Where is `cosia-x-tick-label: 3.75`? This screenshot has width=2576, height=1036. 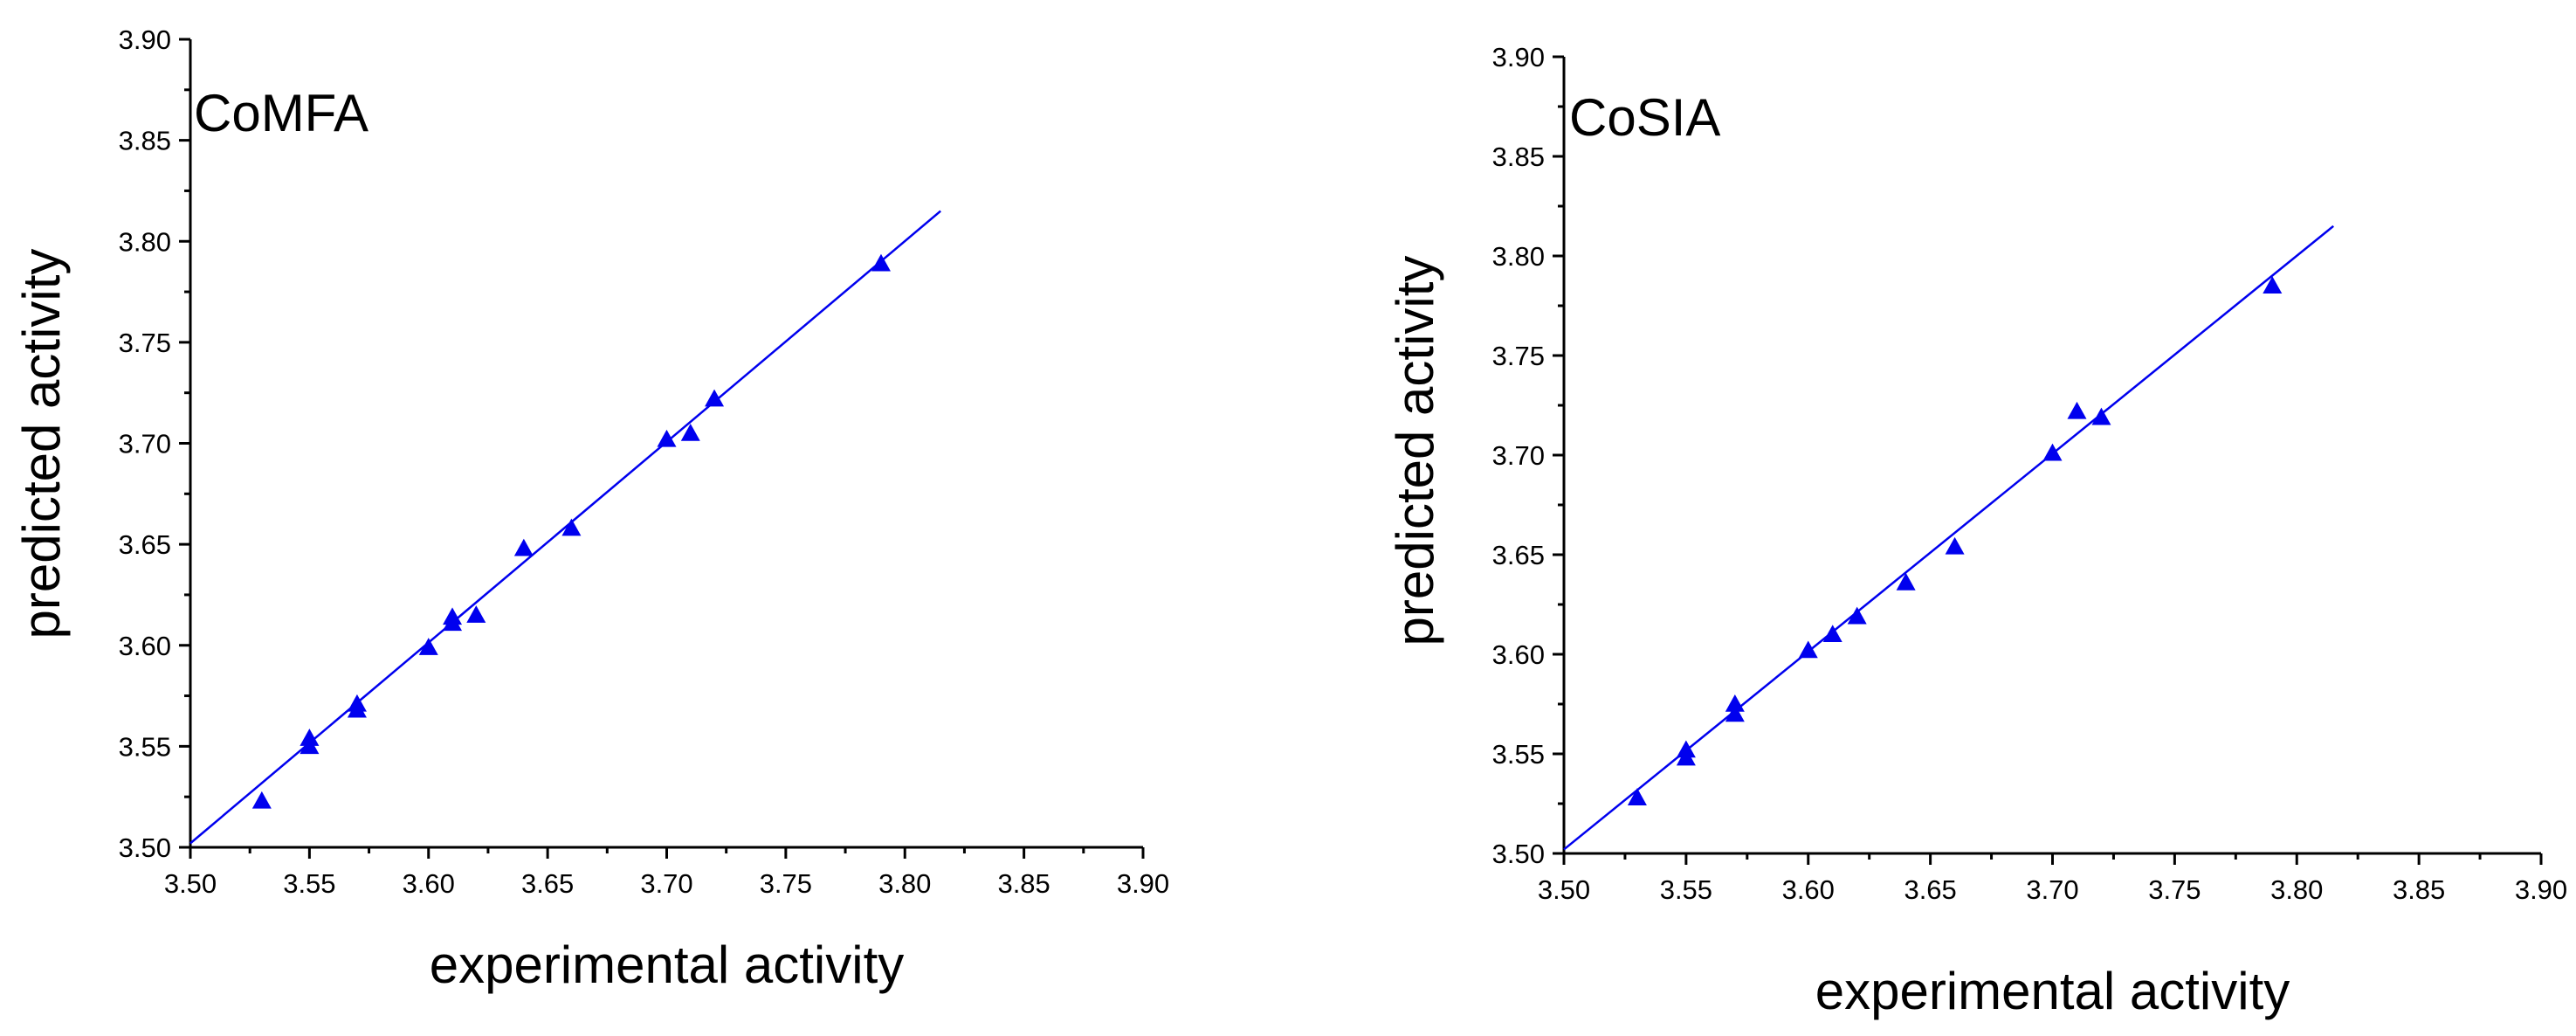
cosia-x-tick-label: 3.75 is located at coordinates (2174, 889).